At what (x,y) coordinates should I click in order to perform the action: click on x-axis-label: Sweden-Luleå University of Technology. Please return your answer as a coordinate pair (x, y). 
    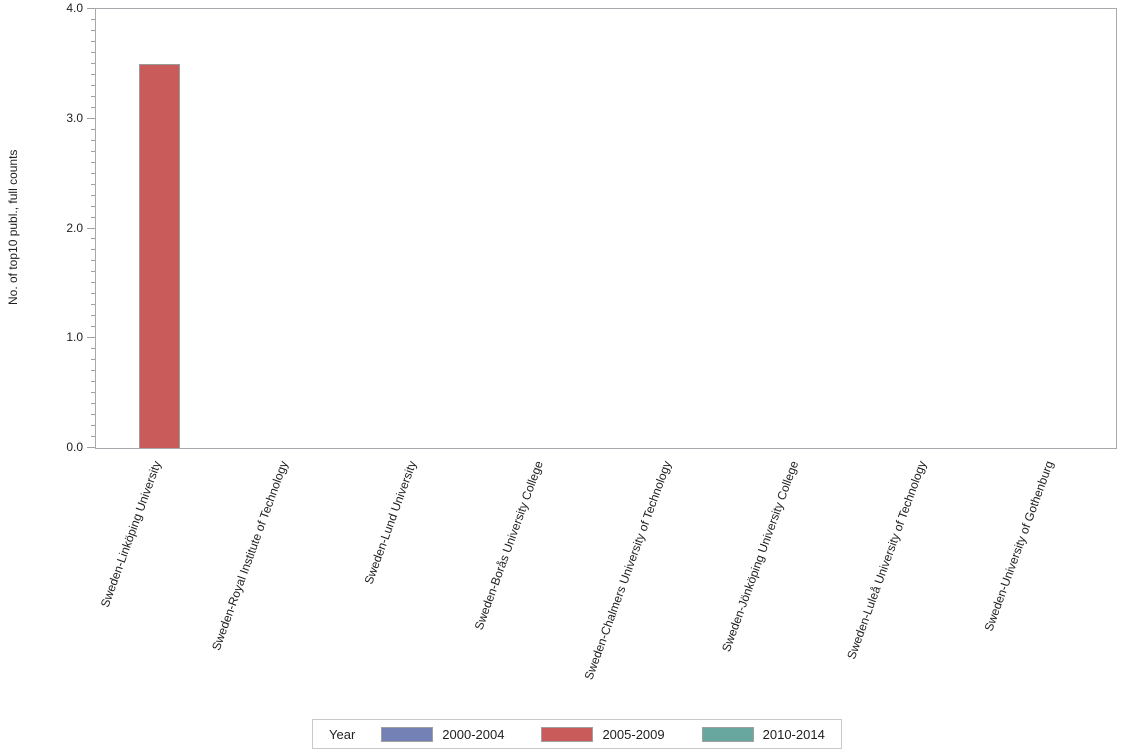
    Looking at the image, I should click on (887, 560).